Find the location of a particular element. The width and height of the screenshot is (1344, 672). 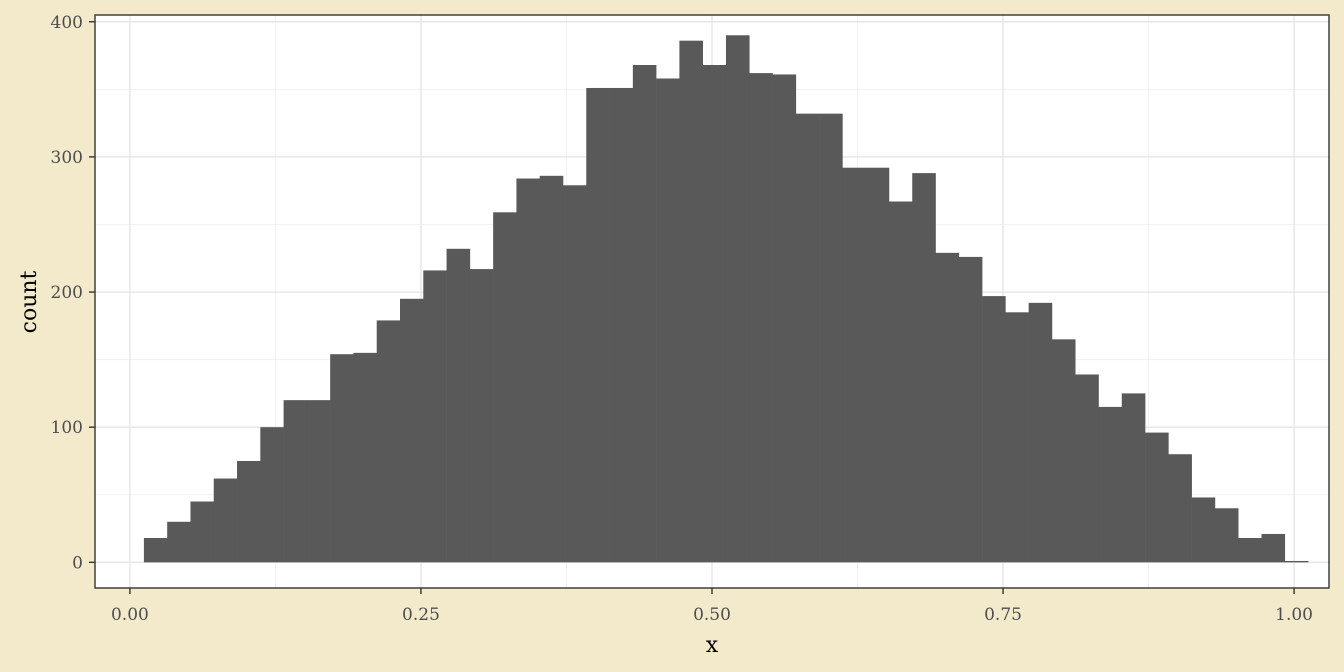

x-tick-label: 1.00 is located at coordinates (1294, 615).